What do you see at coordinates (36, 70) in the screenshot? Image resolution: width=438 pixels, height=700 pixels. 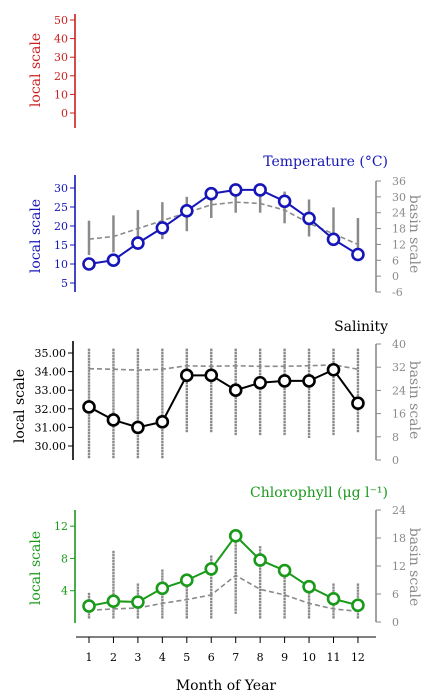 I see `panel1-ylabel: local scale` at bounding box center [36, 70].